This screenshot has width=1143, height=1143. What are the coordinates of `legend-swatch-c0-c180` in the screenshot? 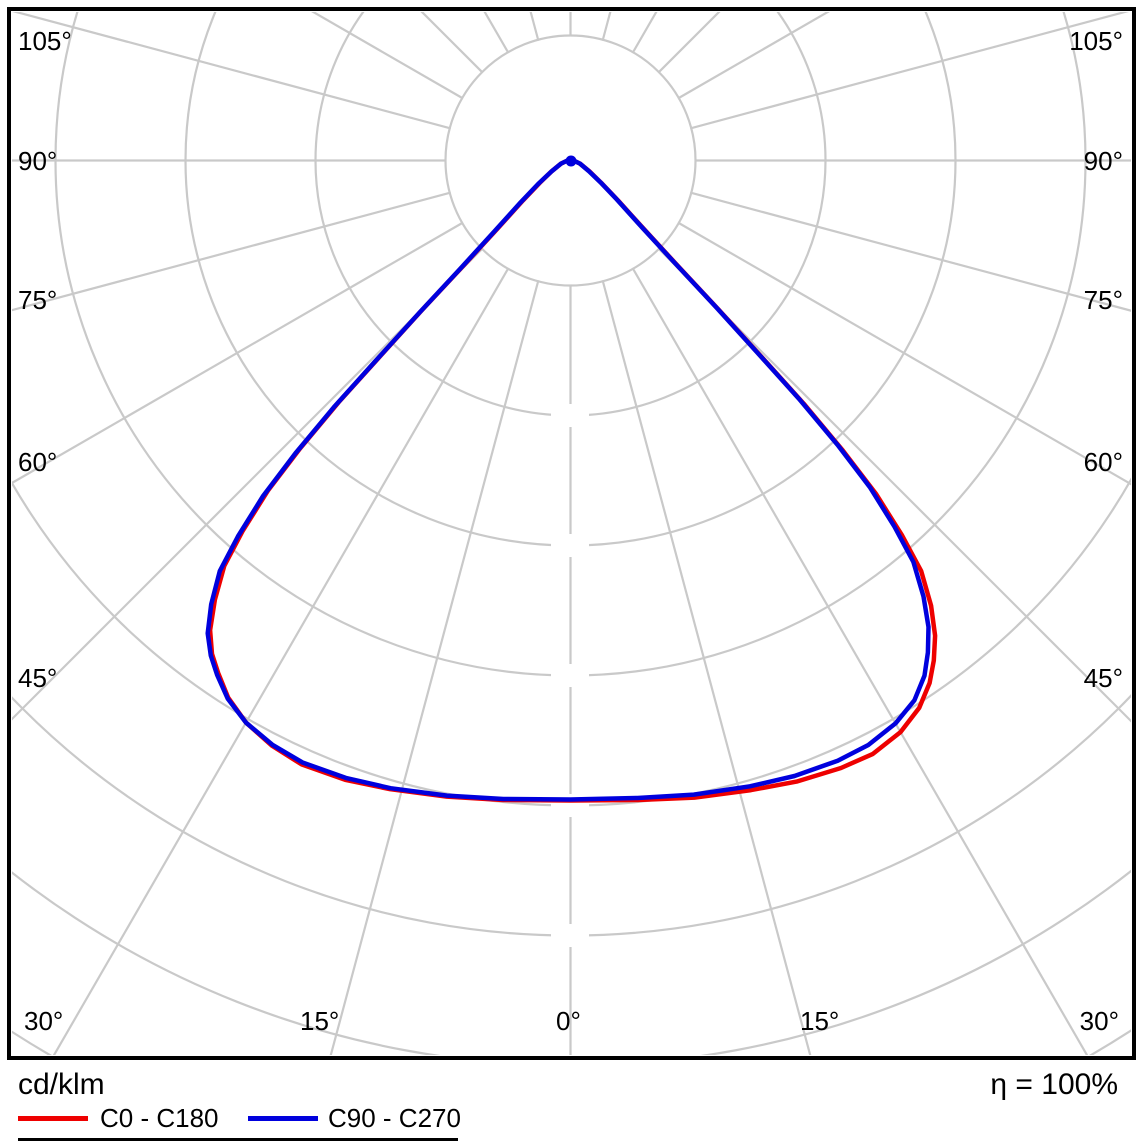 It's located at (53, 1118).